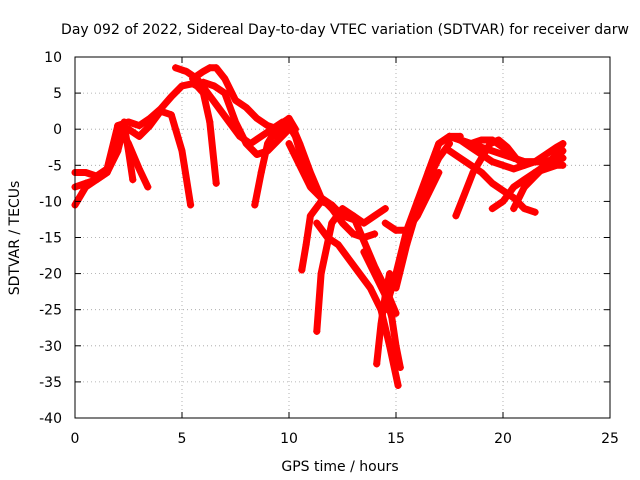 The image size is (640, 480). I want to click on x-tick-label: 10, so click(289, 439).